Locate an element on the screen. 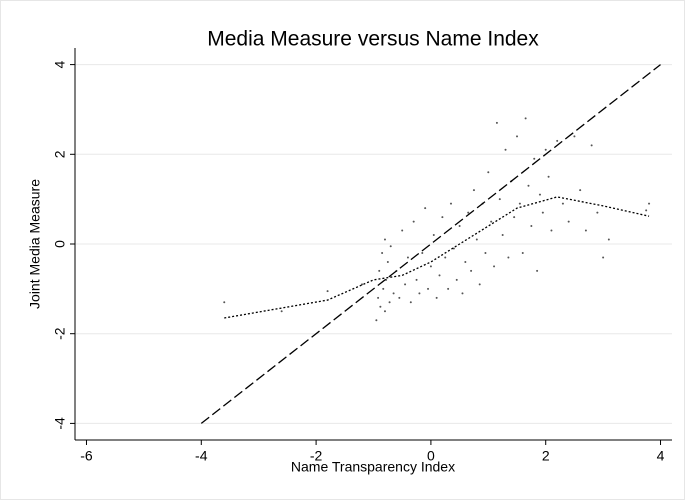 Image resolution: width=685 pixels, height=500 pixels. y-tick-label: 4 is located at coordinates (60, 64).